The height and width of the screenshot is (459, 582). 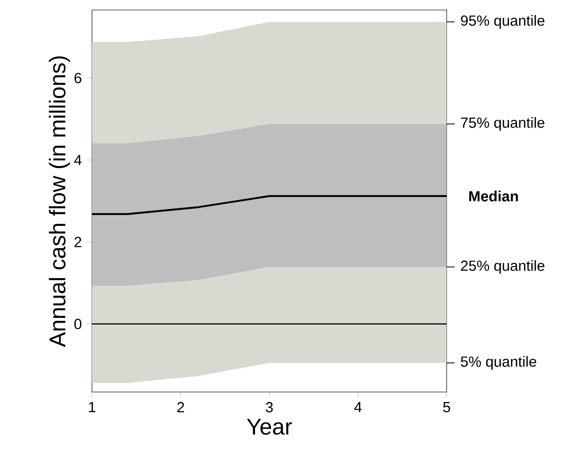 What do you see at coordinates (498, 363) in the screenshot?
I see `text: 5% quantile` at bounding box center [498, 363].